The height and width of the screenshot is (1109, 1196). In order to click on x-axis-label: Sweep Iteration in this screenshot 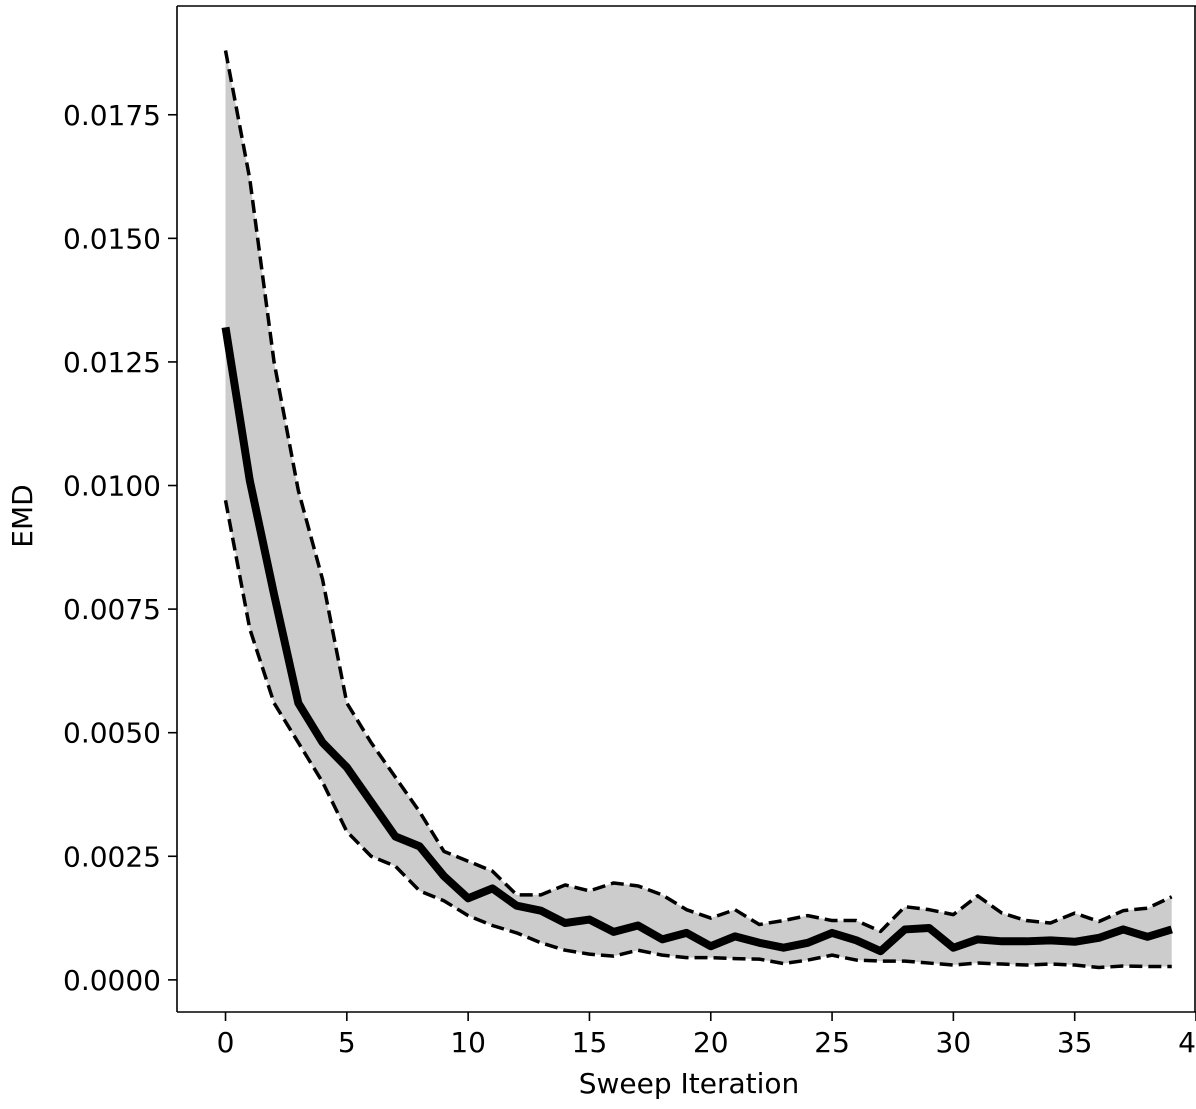, I will do `click(689, 1083)`.